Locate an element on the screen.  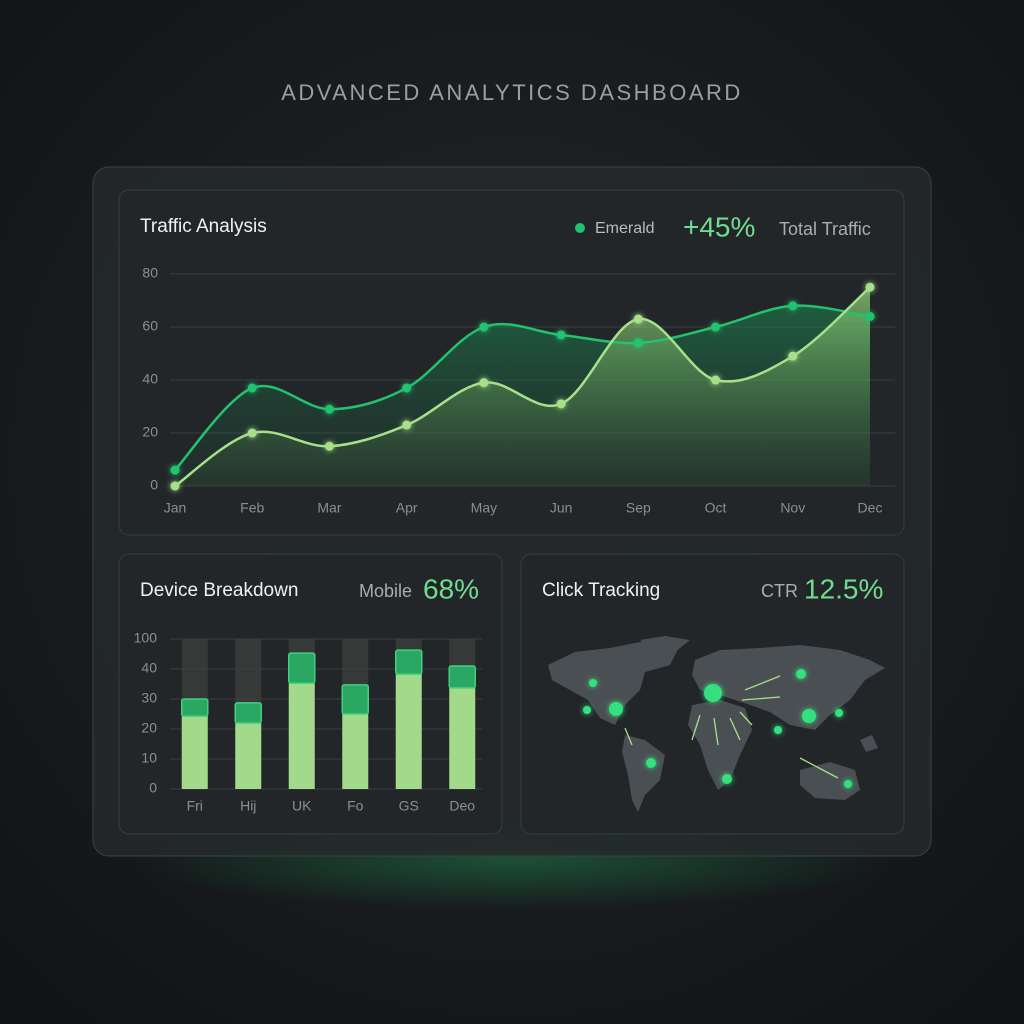
panel-title: Device Breakdown is located at coordinates (219, 590).